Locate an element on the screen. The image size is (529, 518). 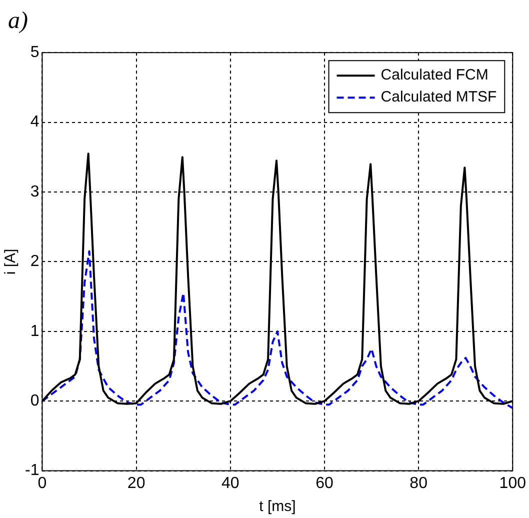
x-tick-label: 100 is located at coordinates (512, 483).